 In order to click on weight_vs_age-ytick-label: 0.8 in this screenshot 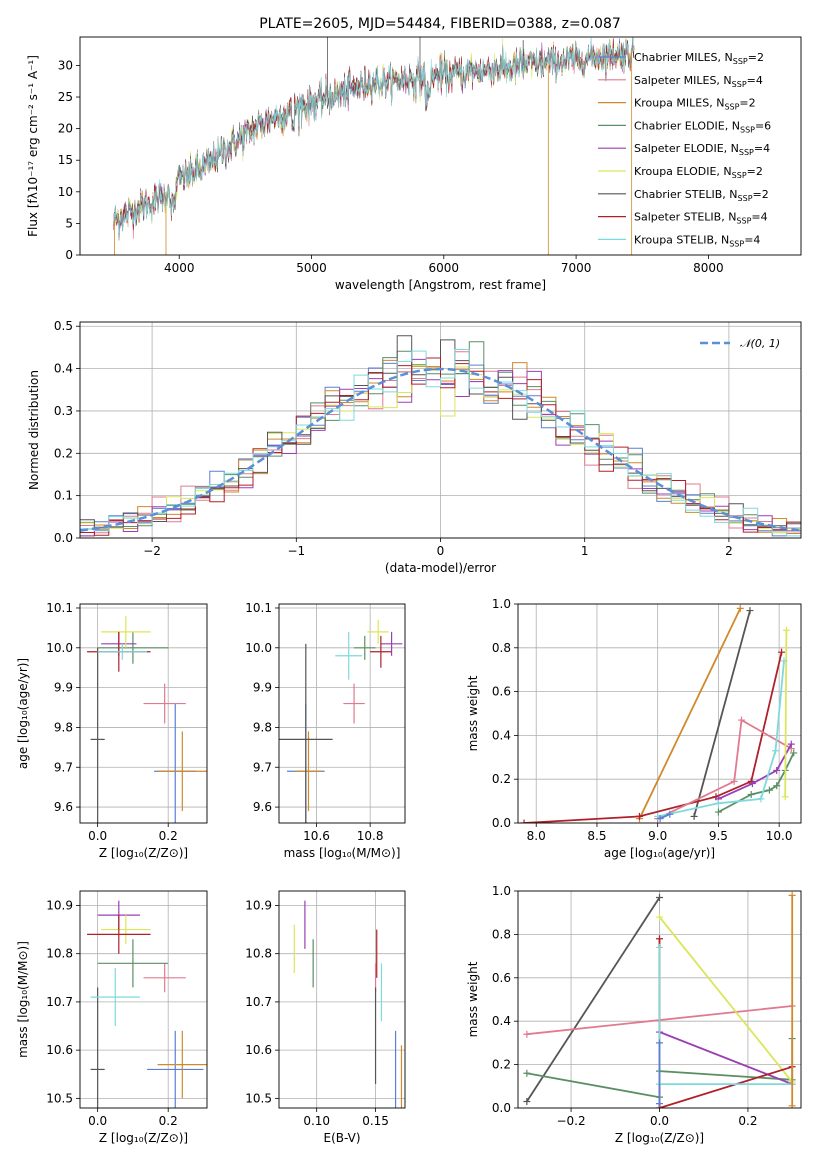, I will do `click(501, 648)`.